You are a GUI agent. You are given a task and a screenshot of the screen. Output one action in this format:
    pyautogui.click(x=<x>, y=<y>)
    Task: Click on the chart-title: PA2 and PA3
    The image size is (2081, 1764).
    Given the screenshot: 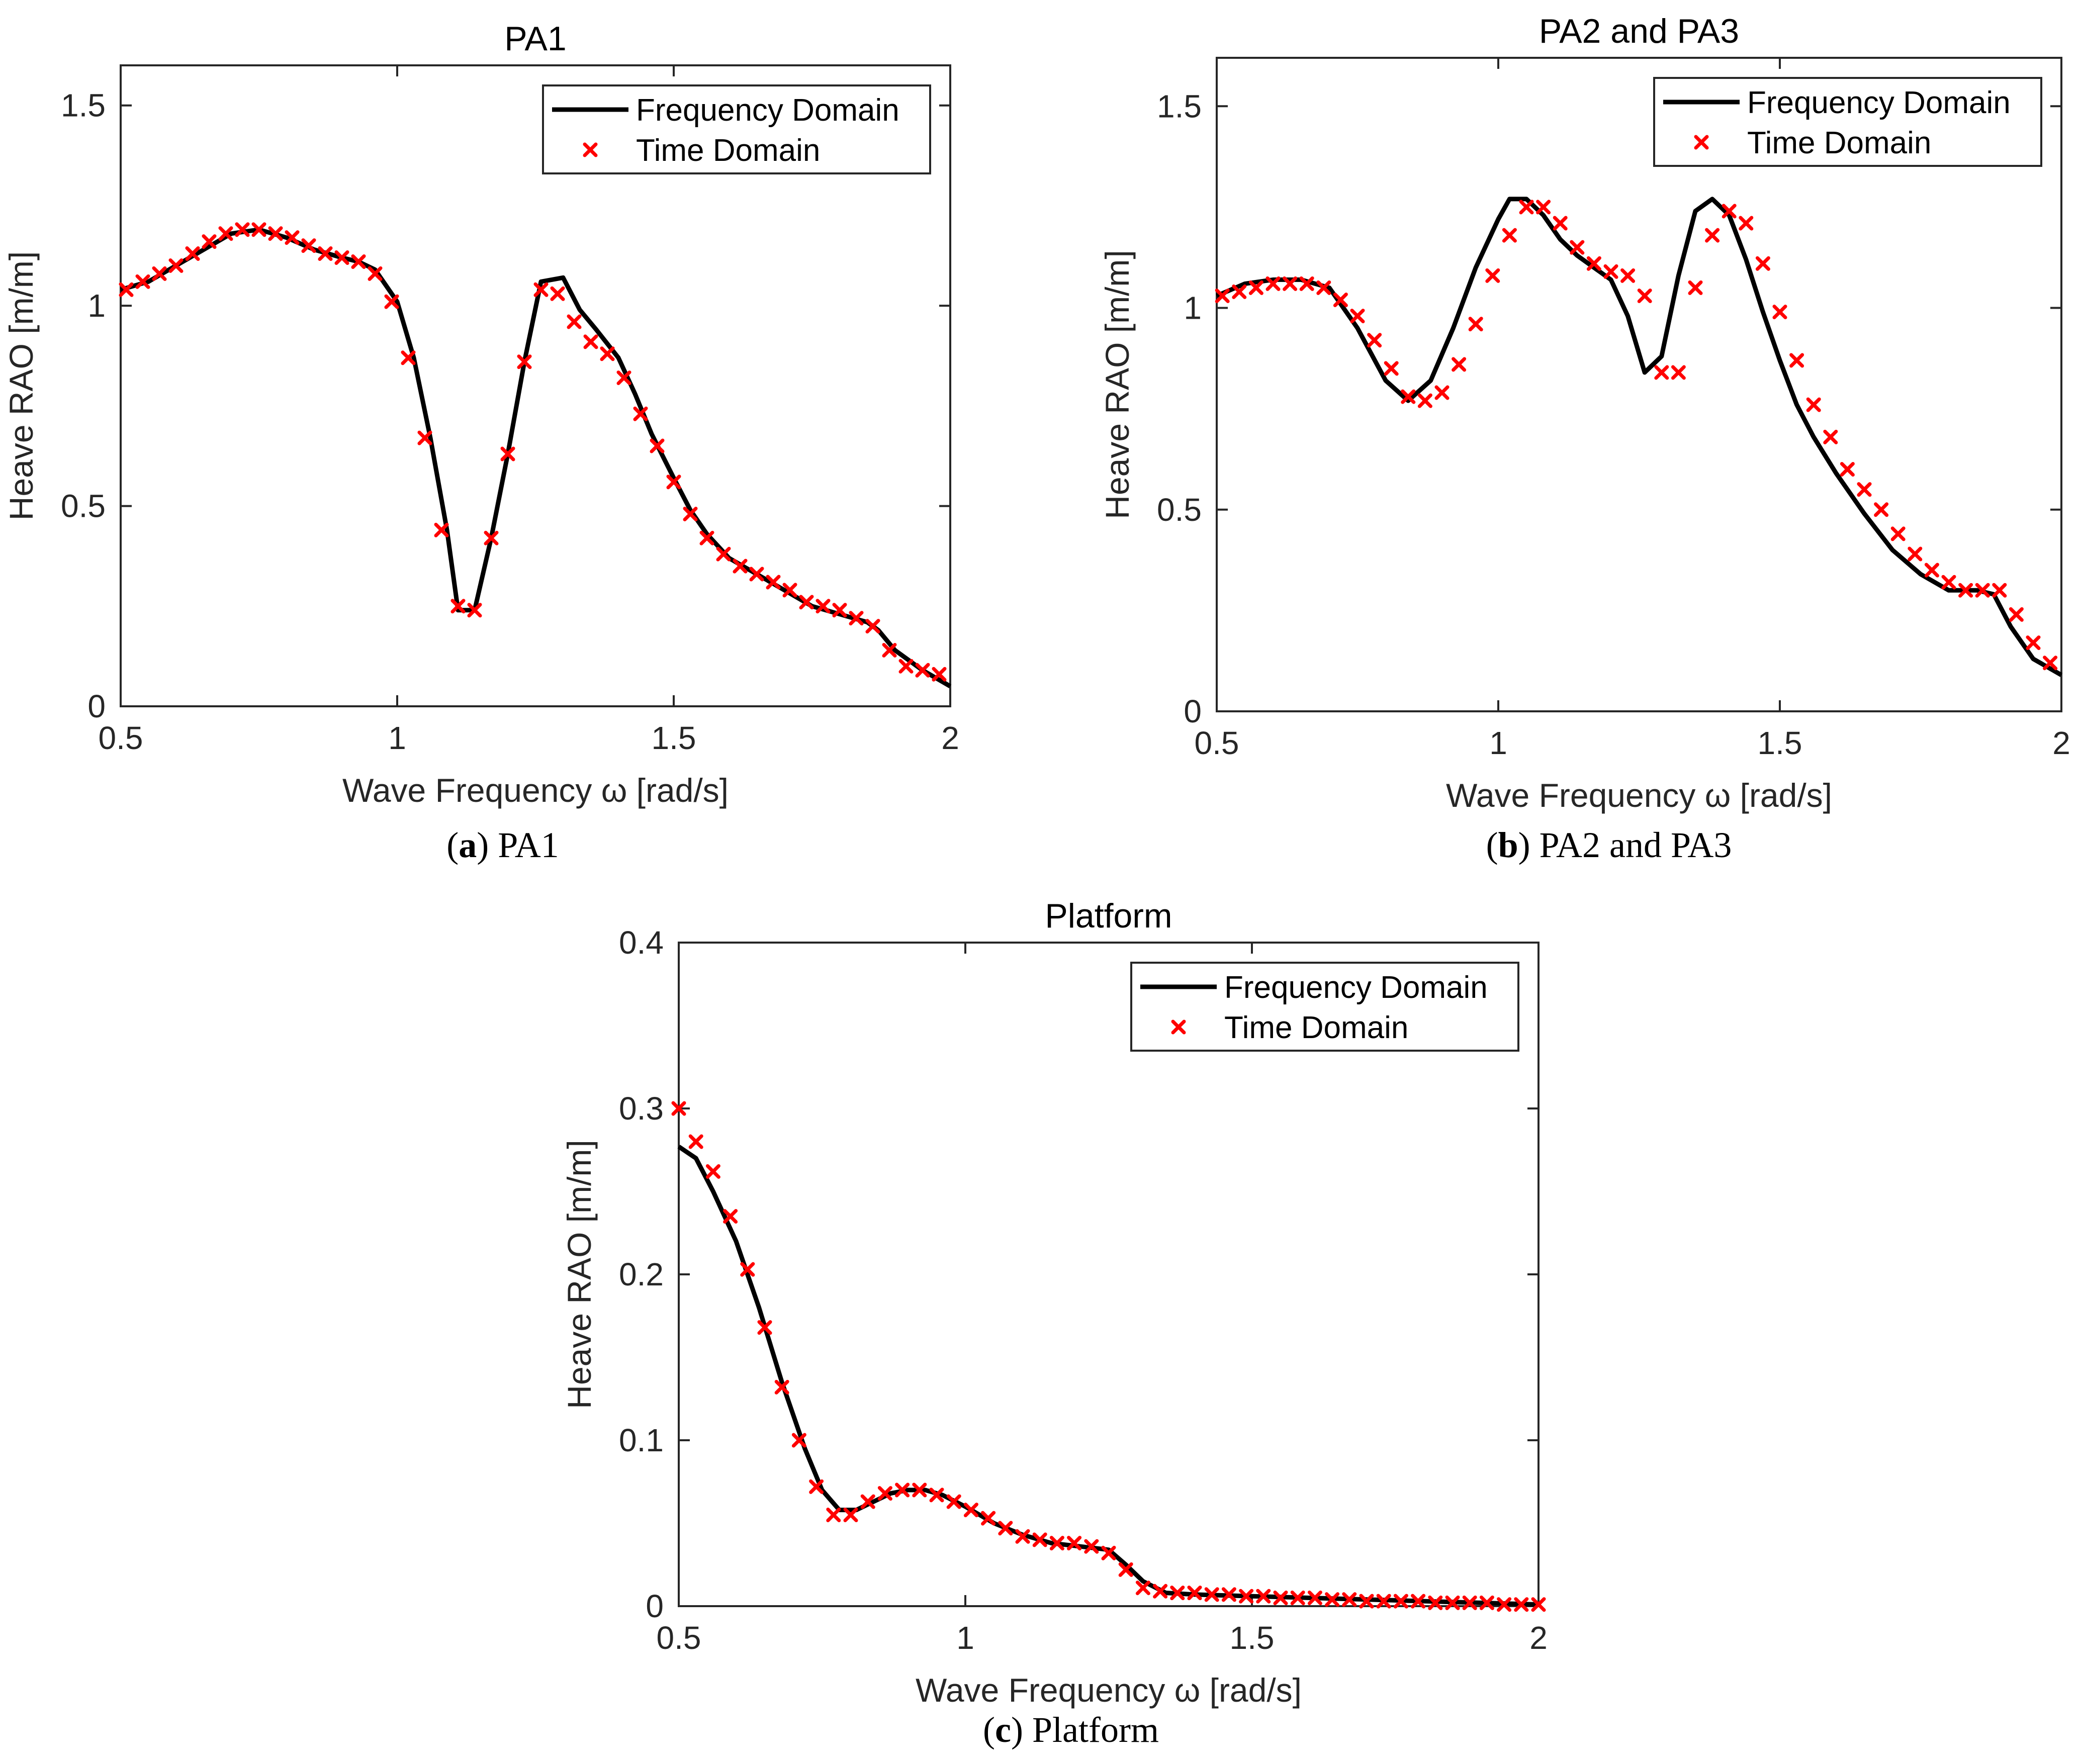 What is the action you would take?
    pyautogui.click(x=1639, y=31)
    